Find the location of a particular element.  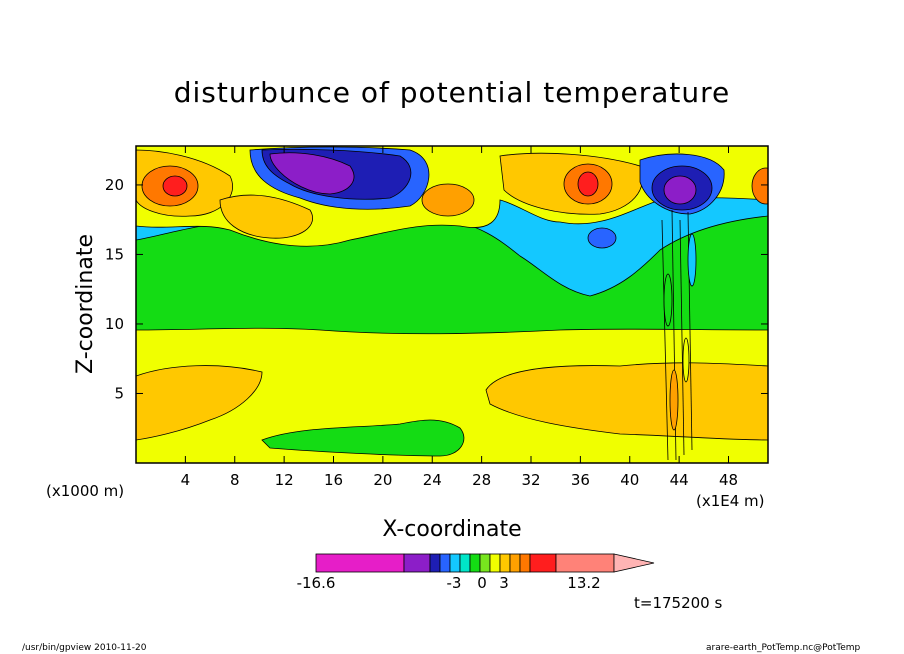

y-tick-label: 10 is located at coordinates (114, 324).